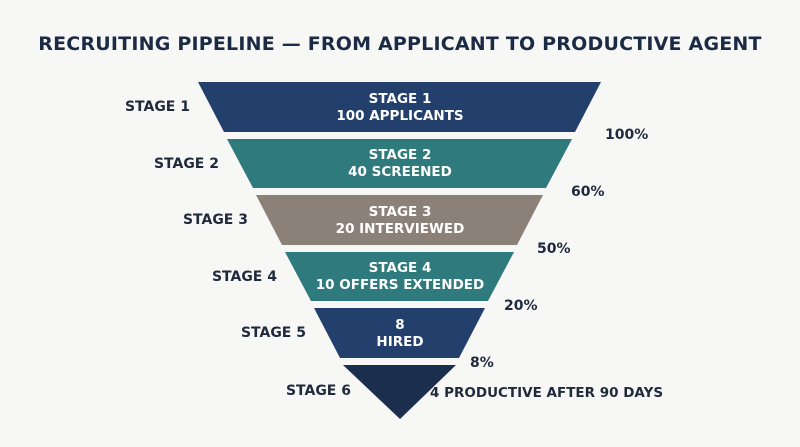 The height and width of the screenshot is (447, 800). What do you see at coordinates (588, 192) in the screenshot?
I see `percent-stage-2: 60%` at bounding box center [588, 192].